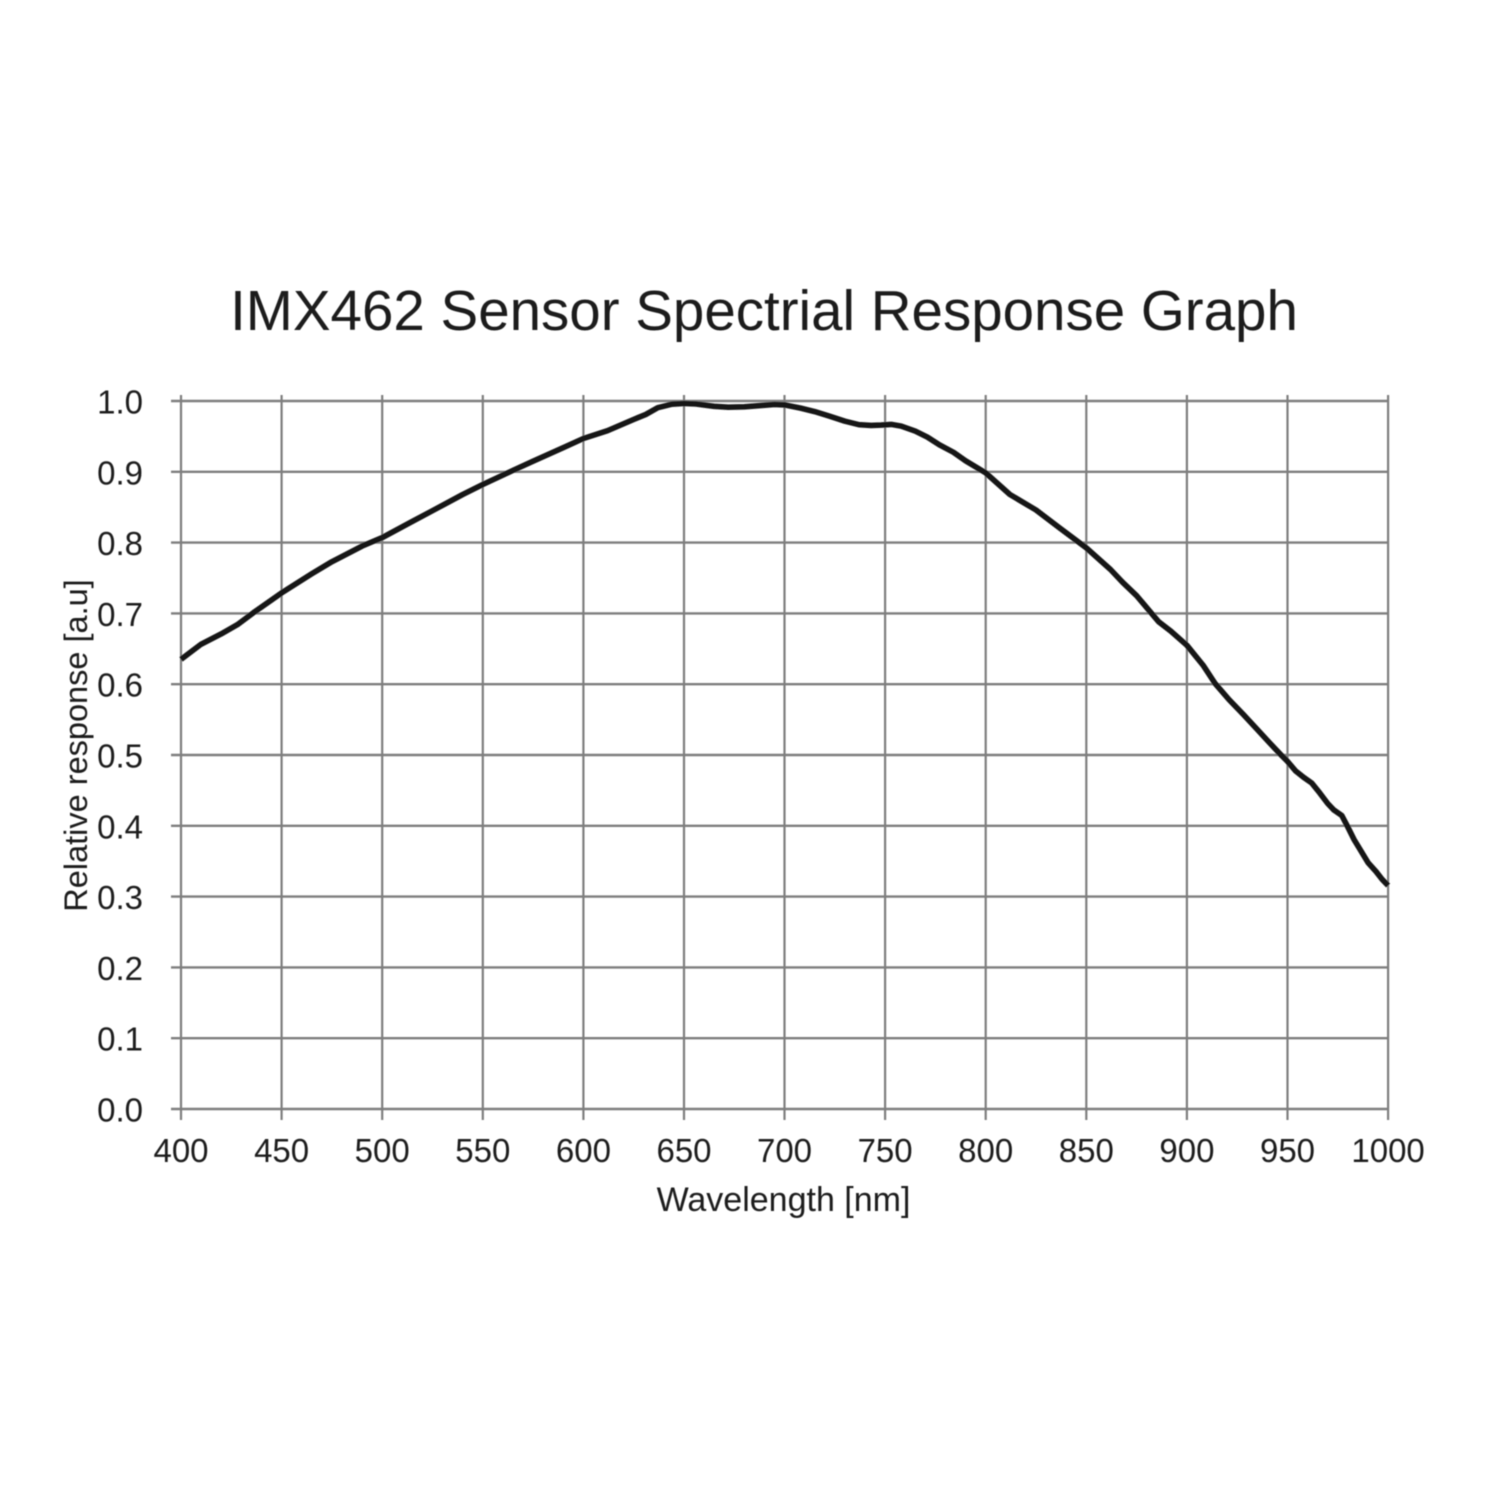 This screenshot has width=1500, height=1500. What do you see at coordinates (482, 1150) in the screenshot?
I see `svg-text: 550` at bounding box center [482, 1150].